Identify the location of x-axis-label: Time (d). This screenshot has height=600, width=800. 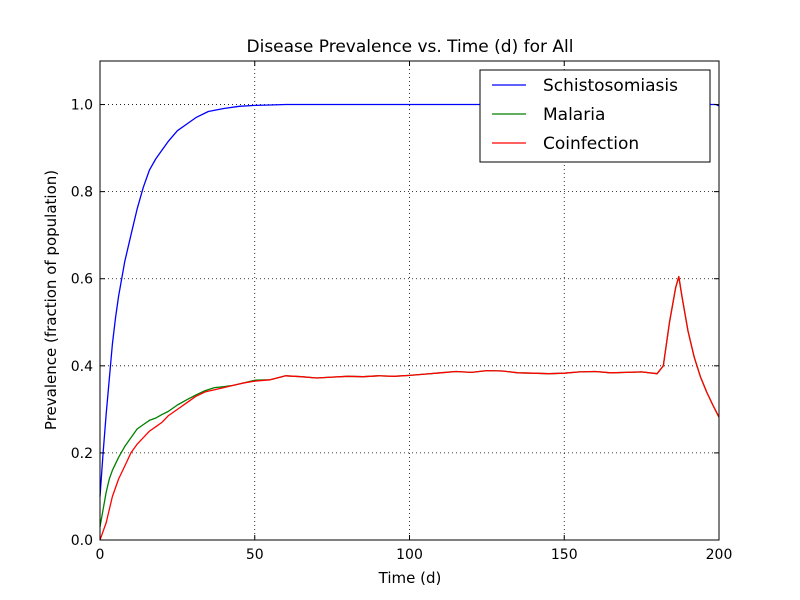
(410, 578).